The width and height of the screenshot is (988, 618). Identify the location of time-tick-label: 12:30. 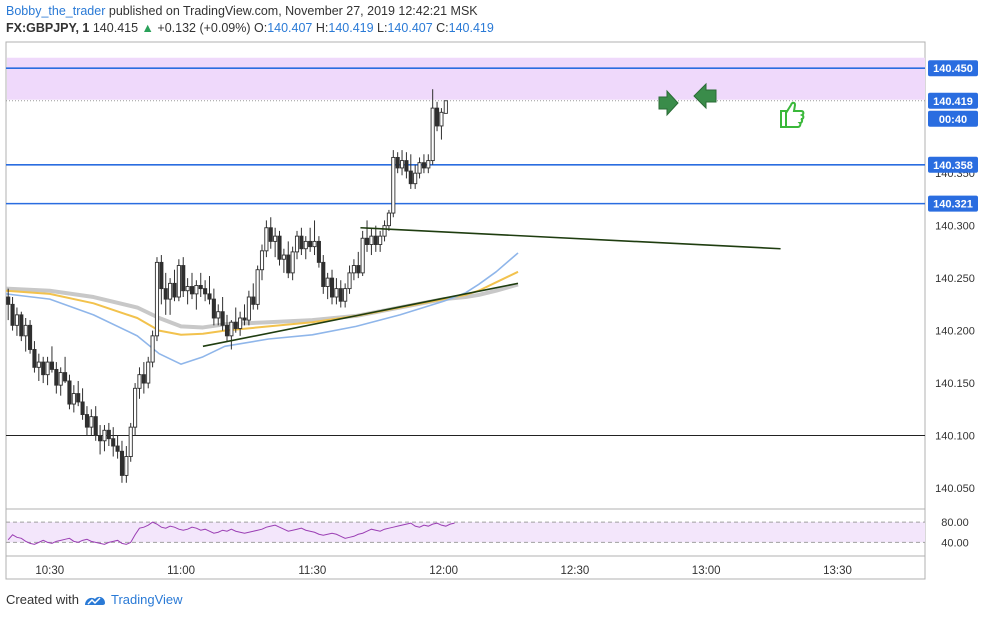
(575, 571).